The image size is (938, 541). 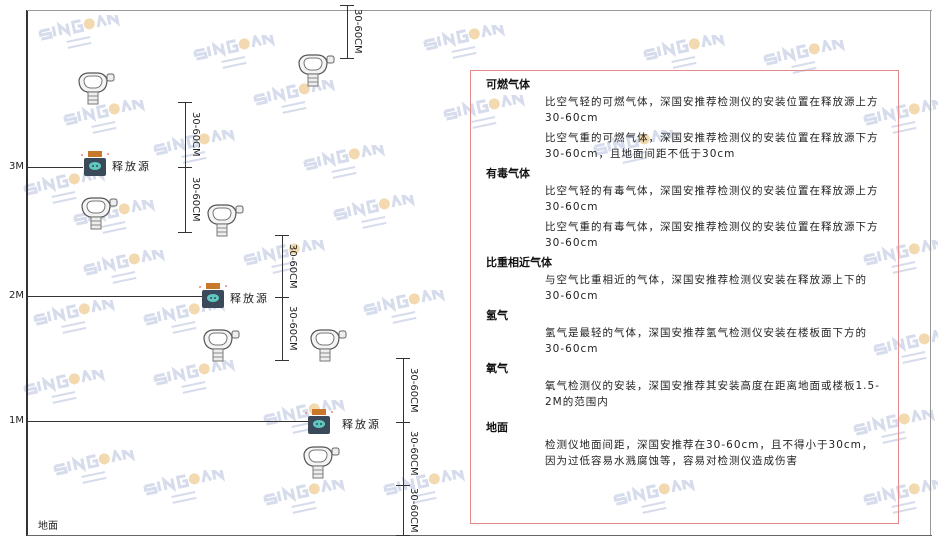 I want to click on oxygen-title: 氧气, so click(x=497, y=368).